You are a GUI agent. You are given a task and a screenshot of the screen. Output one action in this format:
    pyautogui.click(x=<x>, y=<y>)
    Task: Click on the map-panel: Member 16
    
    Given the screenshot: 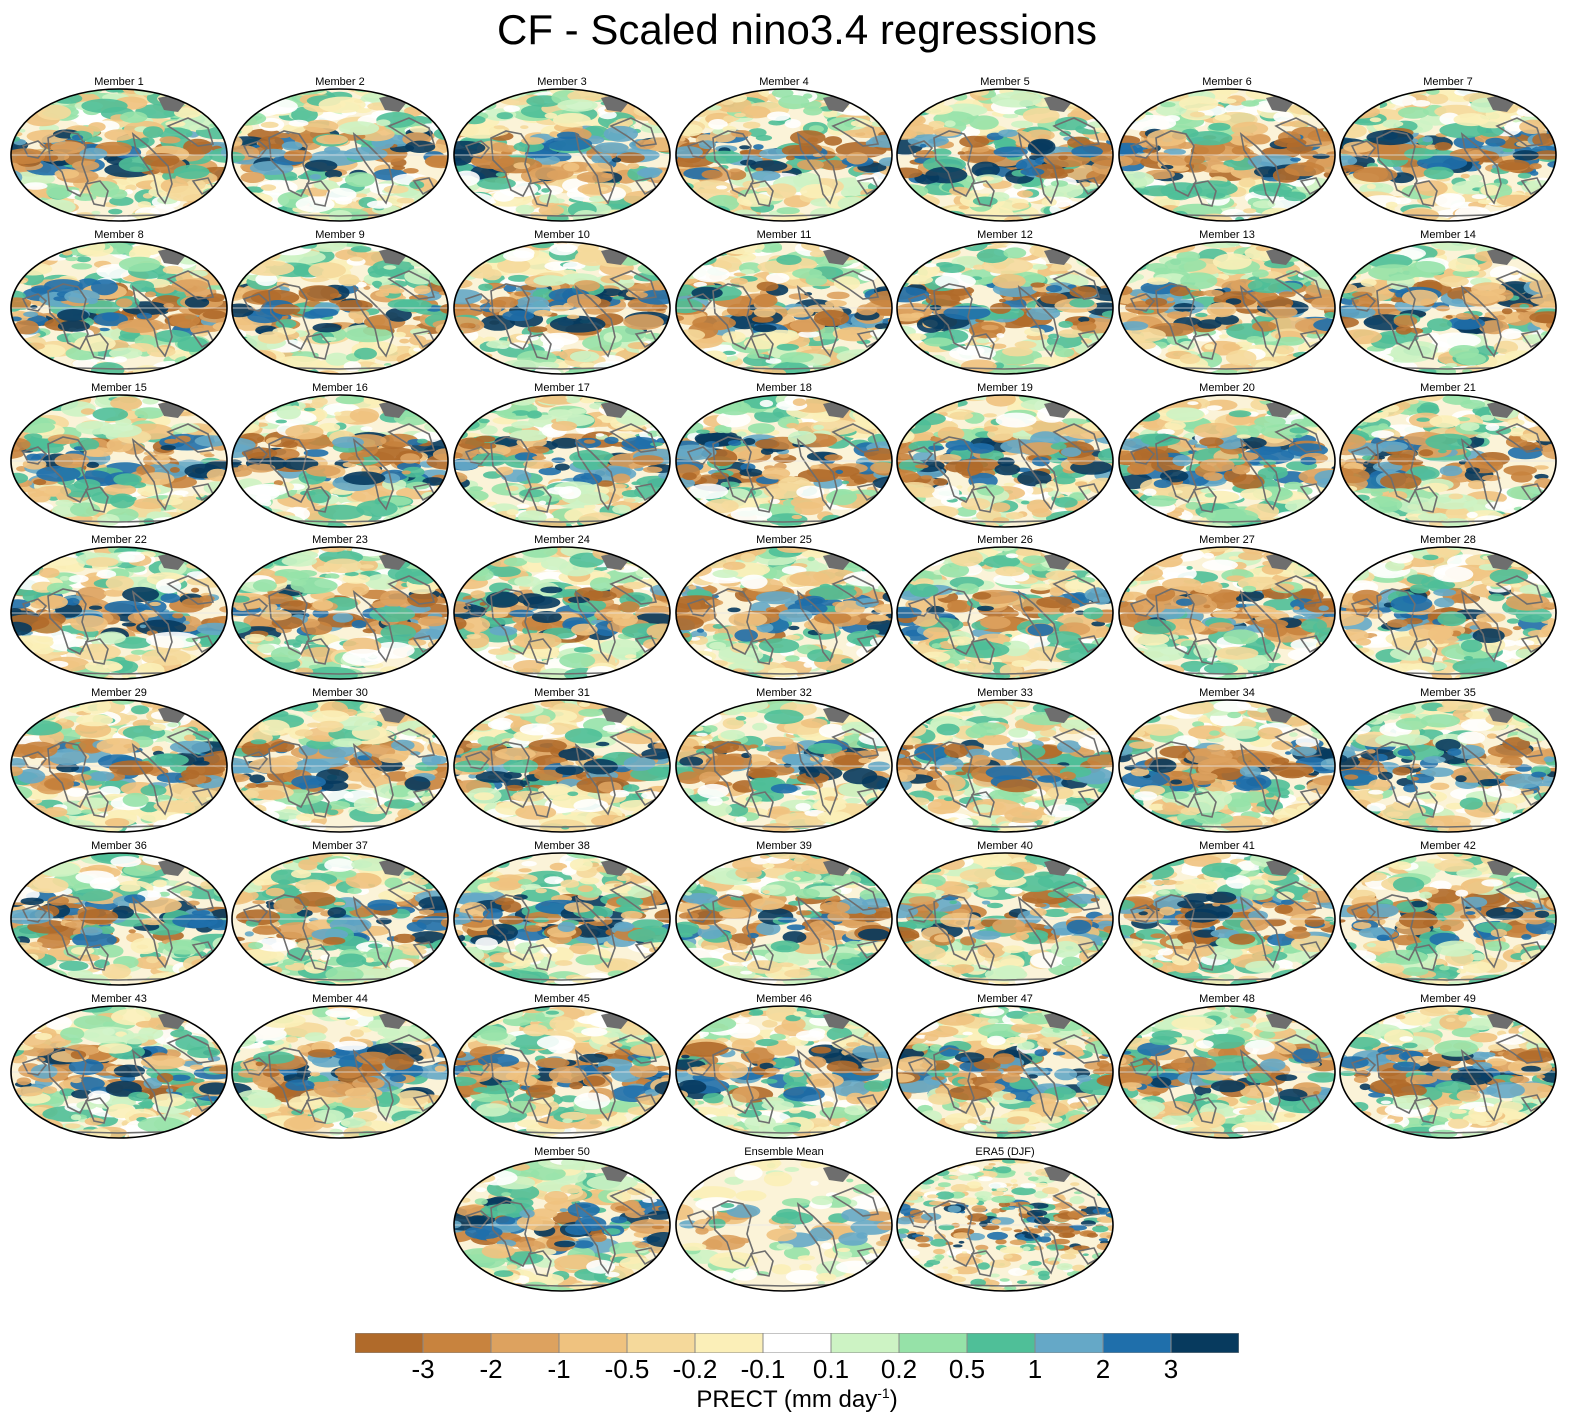 What is the action you would take?
    pyautogui.click(x=340, y=457)
    